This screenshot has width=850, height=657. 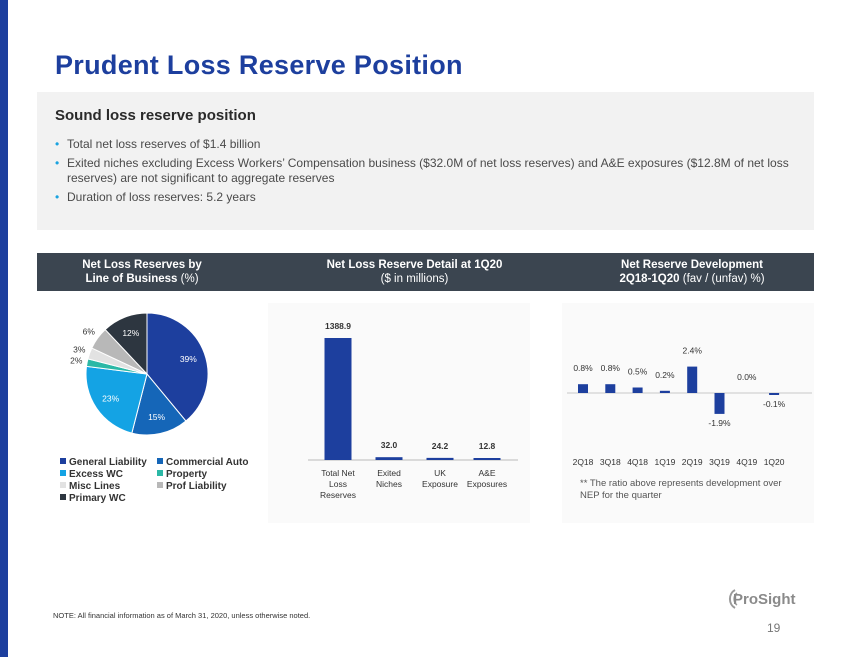 What do you see at coordinates (79, 350) in the screenshot?
I see `pie-slice-label: 3%` at bounding box center [79, 350].